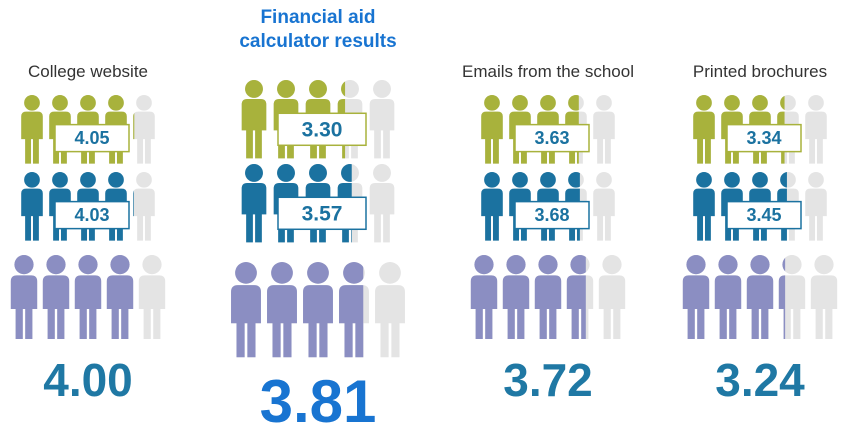 The height and width of the screenshot is (430, 844). I want to click on overall-value: 3.24, so click(760, 380).